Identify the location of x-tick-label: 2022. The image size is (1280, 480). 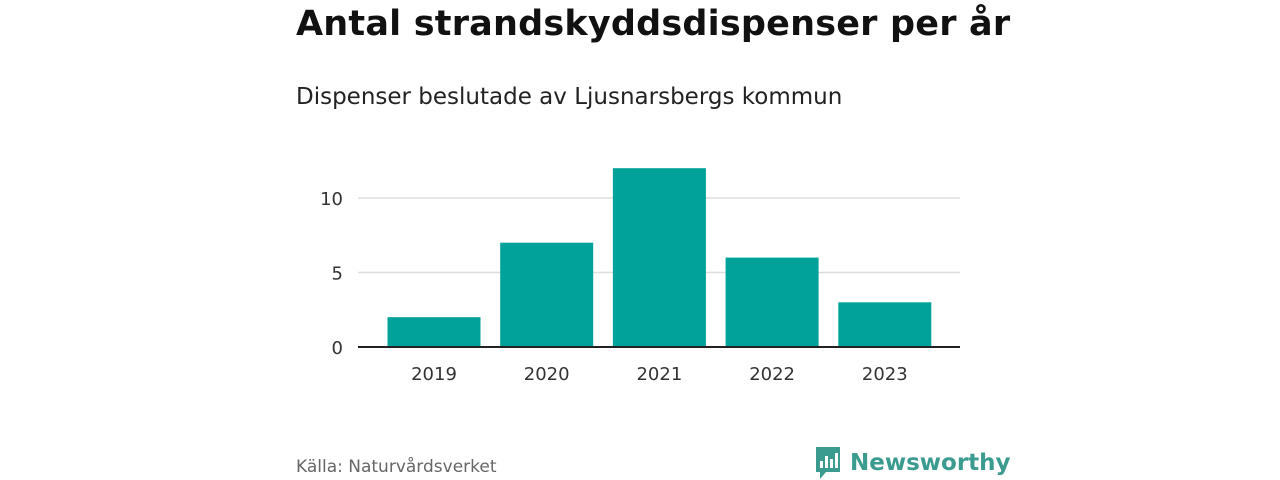
(772, 374).